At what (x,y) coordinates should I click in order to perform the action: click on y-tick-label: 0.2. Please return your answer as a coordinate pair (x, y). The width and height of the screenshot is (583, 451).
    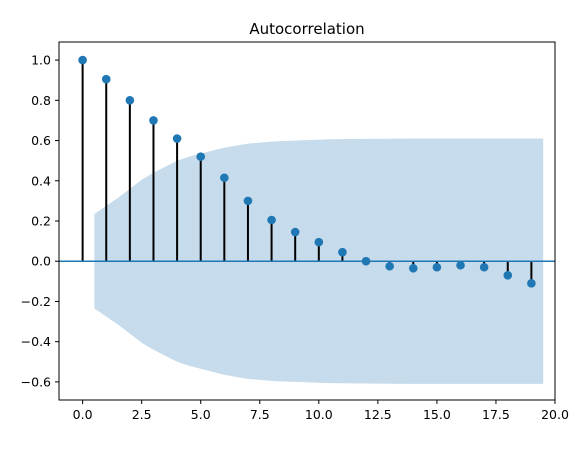
    Looking at the image, I should click on (41, 221).